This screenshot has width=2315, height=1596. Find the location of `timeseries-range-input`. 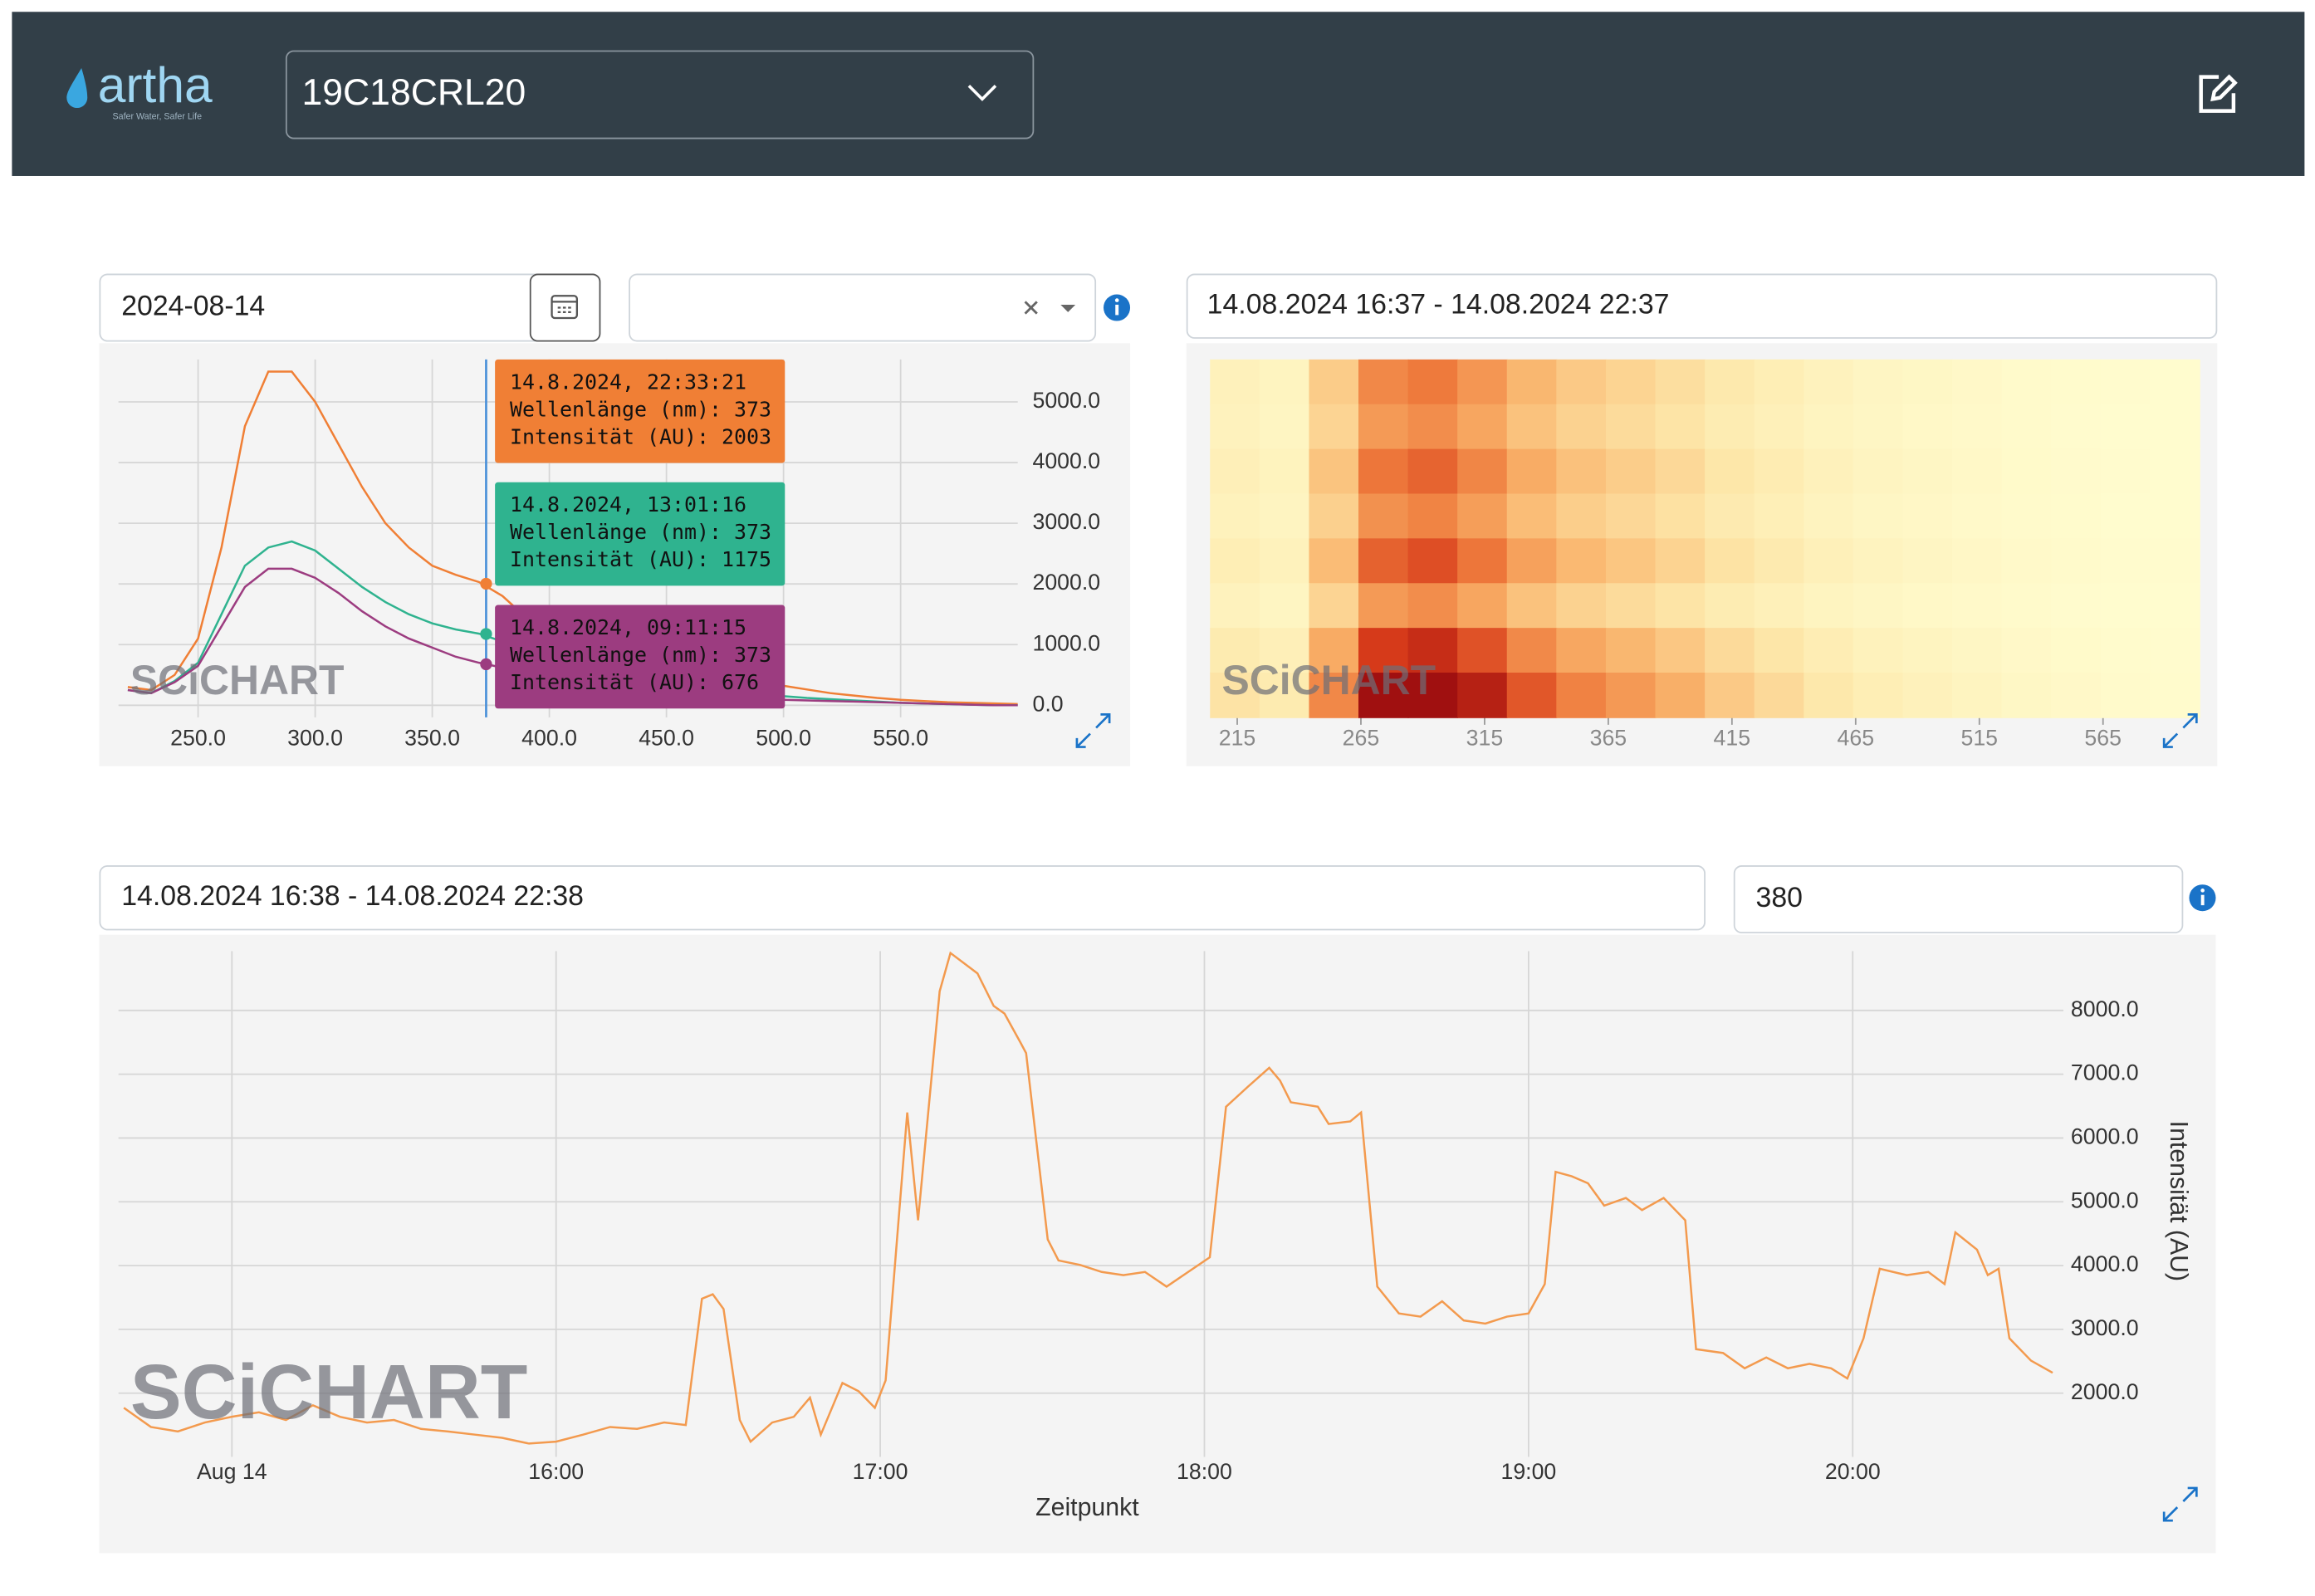

timeseries-range-input is located at coordinates (902, 898).